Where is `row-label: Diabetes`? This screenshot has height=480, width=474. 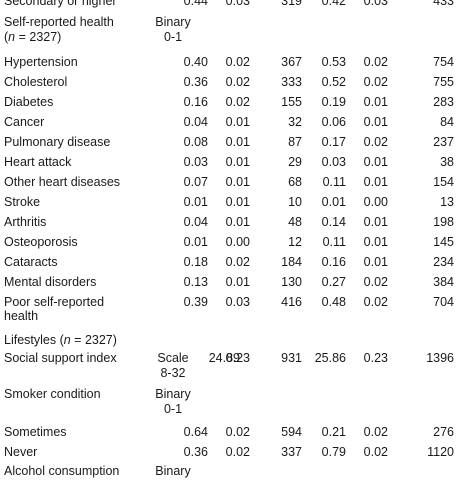 row-label: Diabetes is located at coordinates (29, 102).